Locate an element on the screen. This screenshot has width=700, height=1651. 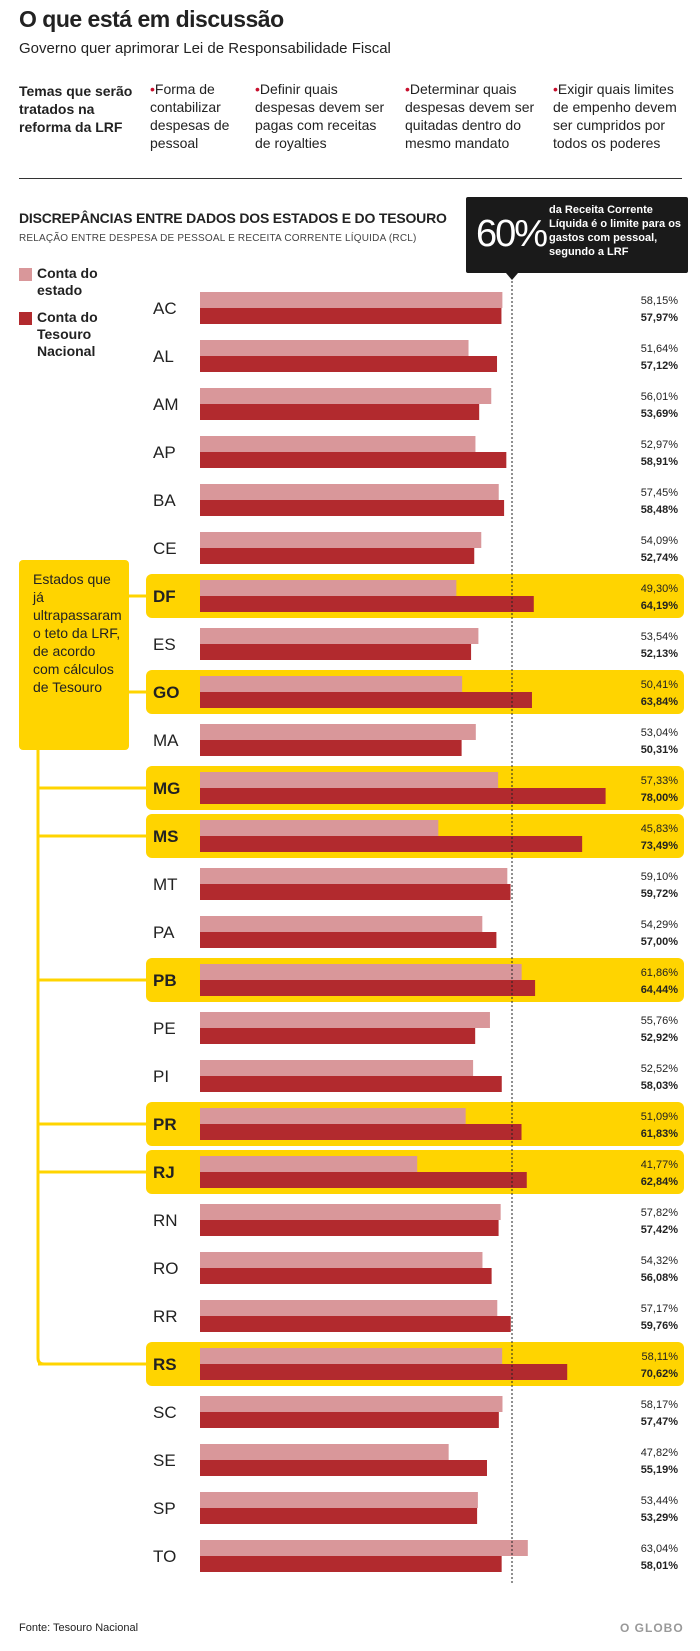
state-label: CE is located at coordinates (165, 548).